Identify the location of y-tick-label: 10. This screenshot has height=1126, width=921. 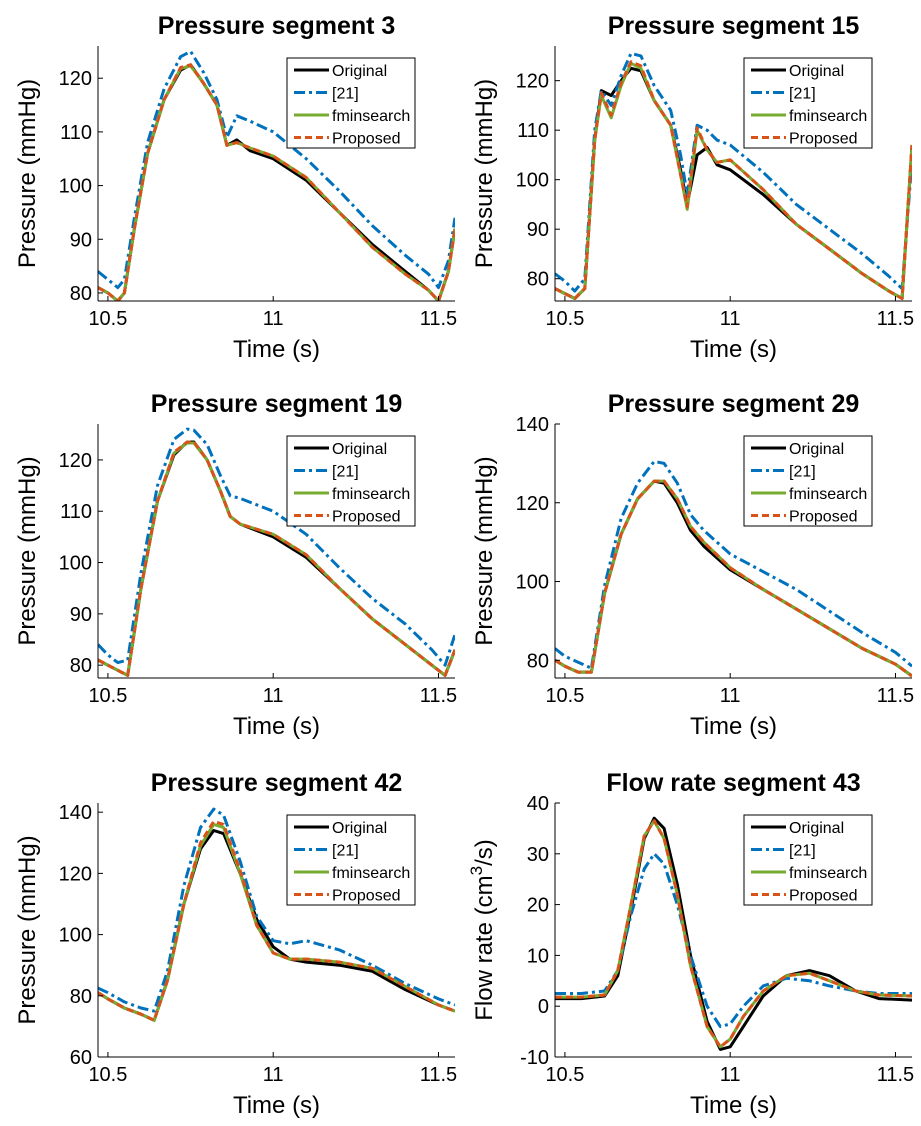
(538, 956).